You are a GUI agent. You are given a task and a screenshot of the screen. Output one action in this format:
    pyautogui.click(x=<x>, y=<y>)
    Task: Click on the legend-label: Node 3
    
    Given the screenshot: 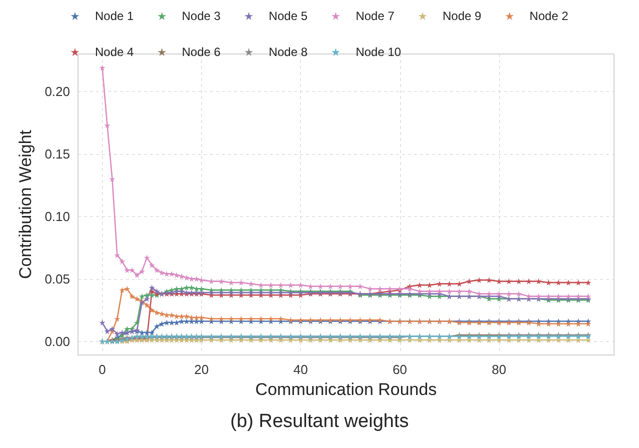 What is the action you would take?
    pyautogui.click(x=201, y=16)
    